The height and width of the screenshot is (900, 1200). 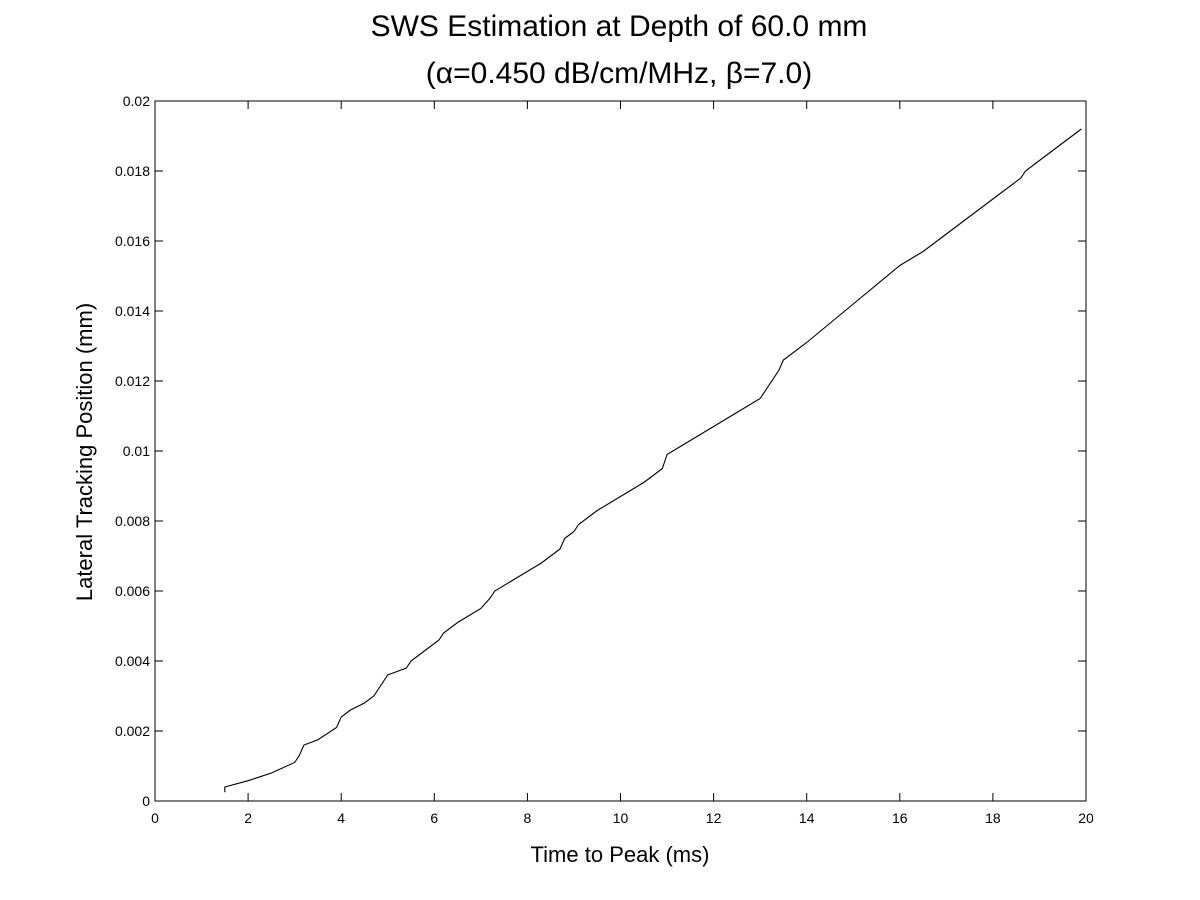 I want to click on y-tick-label: 0.002, so click(x=132, y=731).